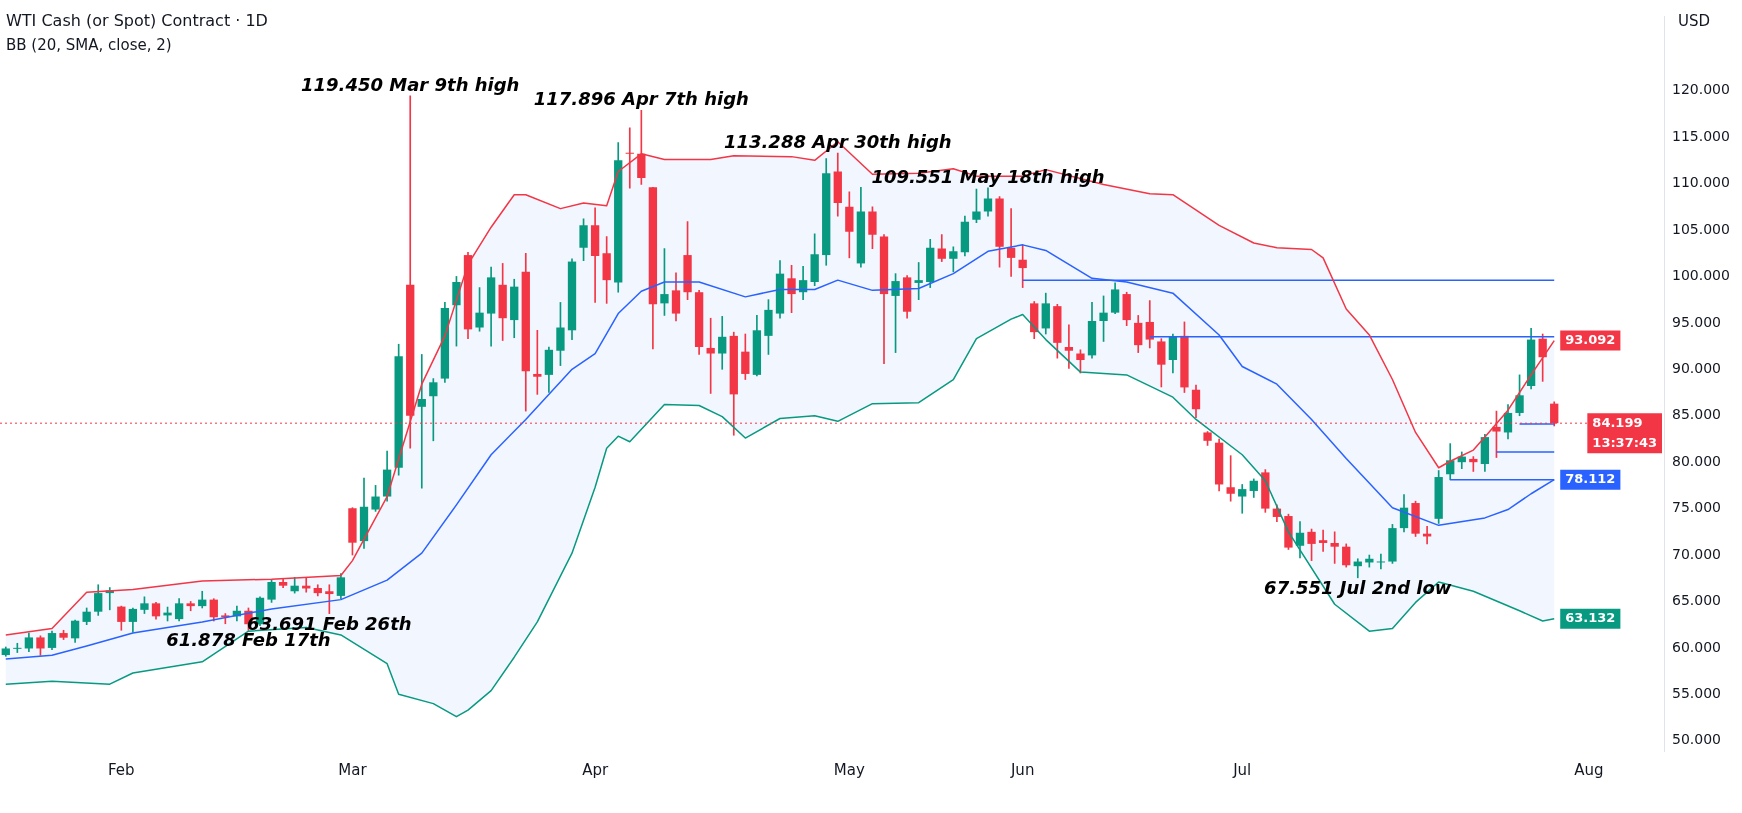 This screenshot has width=1742, height=813. Describe the element at coordinates (121, 769) in the screenshot. I see `x-tick-label: Feb` at that location.